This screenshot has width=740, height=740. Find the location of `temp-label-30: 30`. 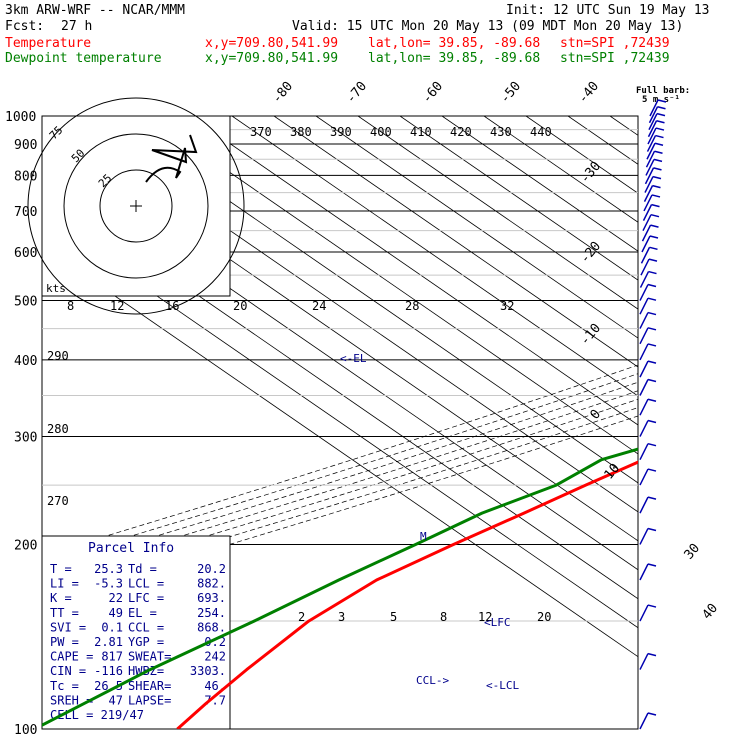

temp-label-30: 30 is located at coordinates (693, 552).